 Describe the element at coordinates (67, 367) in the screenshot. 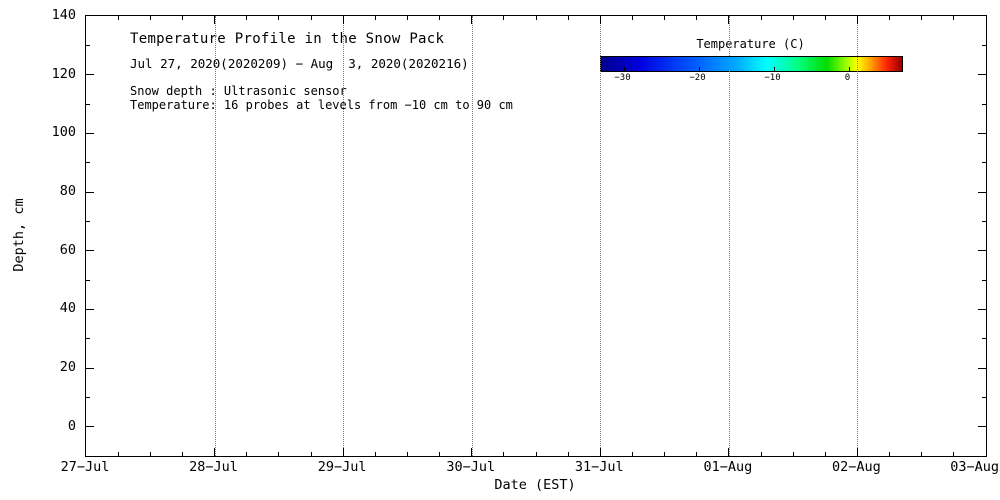

I see `y-tick-label: 20` at that location.